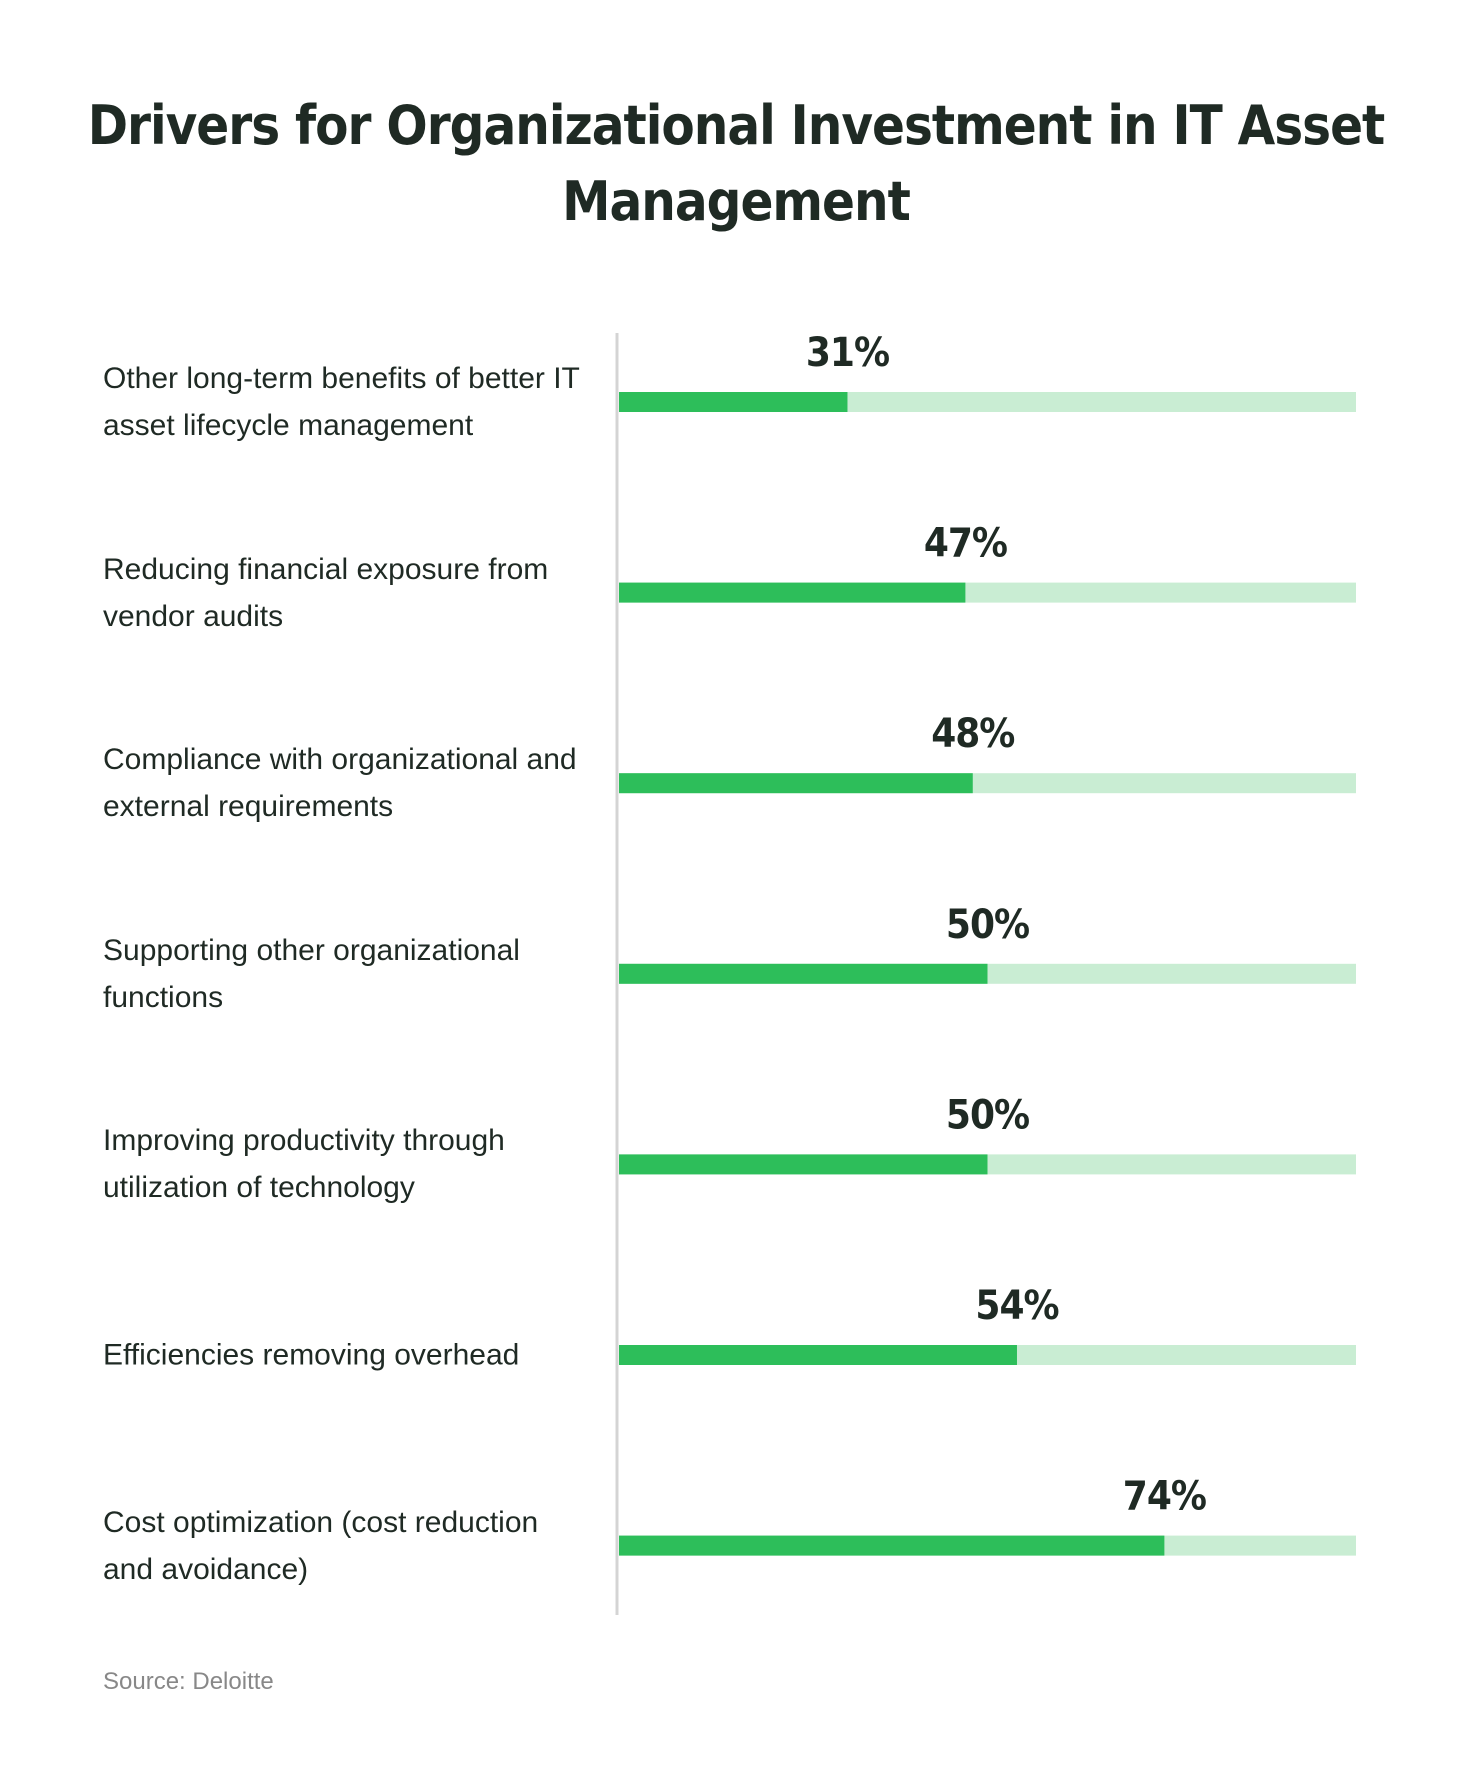 This screenshot has width=1472, height=1790. What do you see at coordinates (188, 1681) in the screenshot?
I see `source: Source: Deloitte` at bounding box center [188, 1681].